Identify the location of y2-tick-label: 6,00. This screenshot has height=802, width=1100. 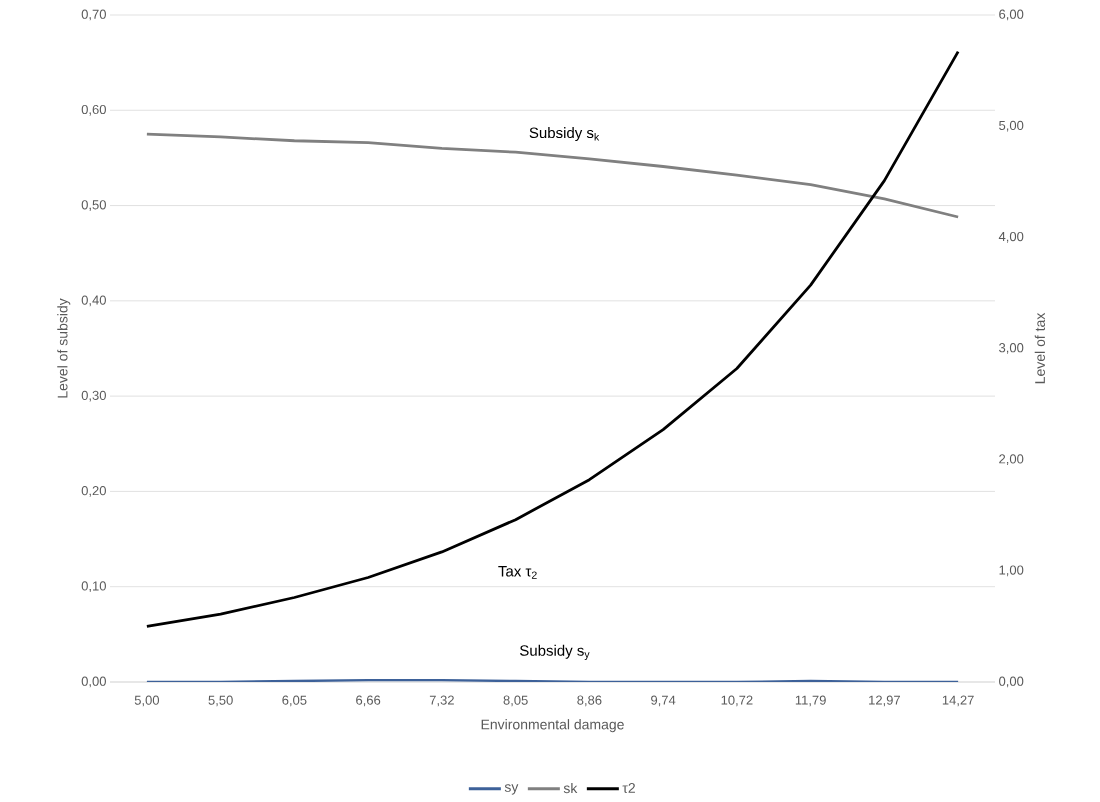
(1011, 15).